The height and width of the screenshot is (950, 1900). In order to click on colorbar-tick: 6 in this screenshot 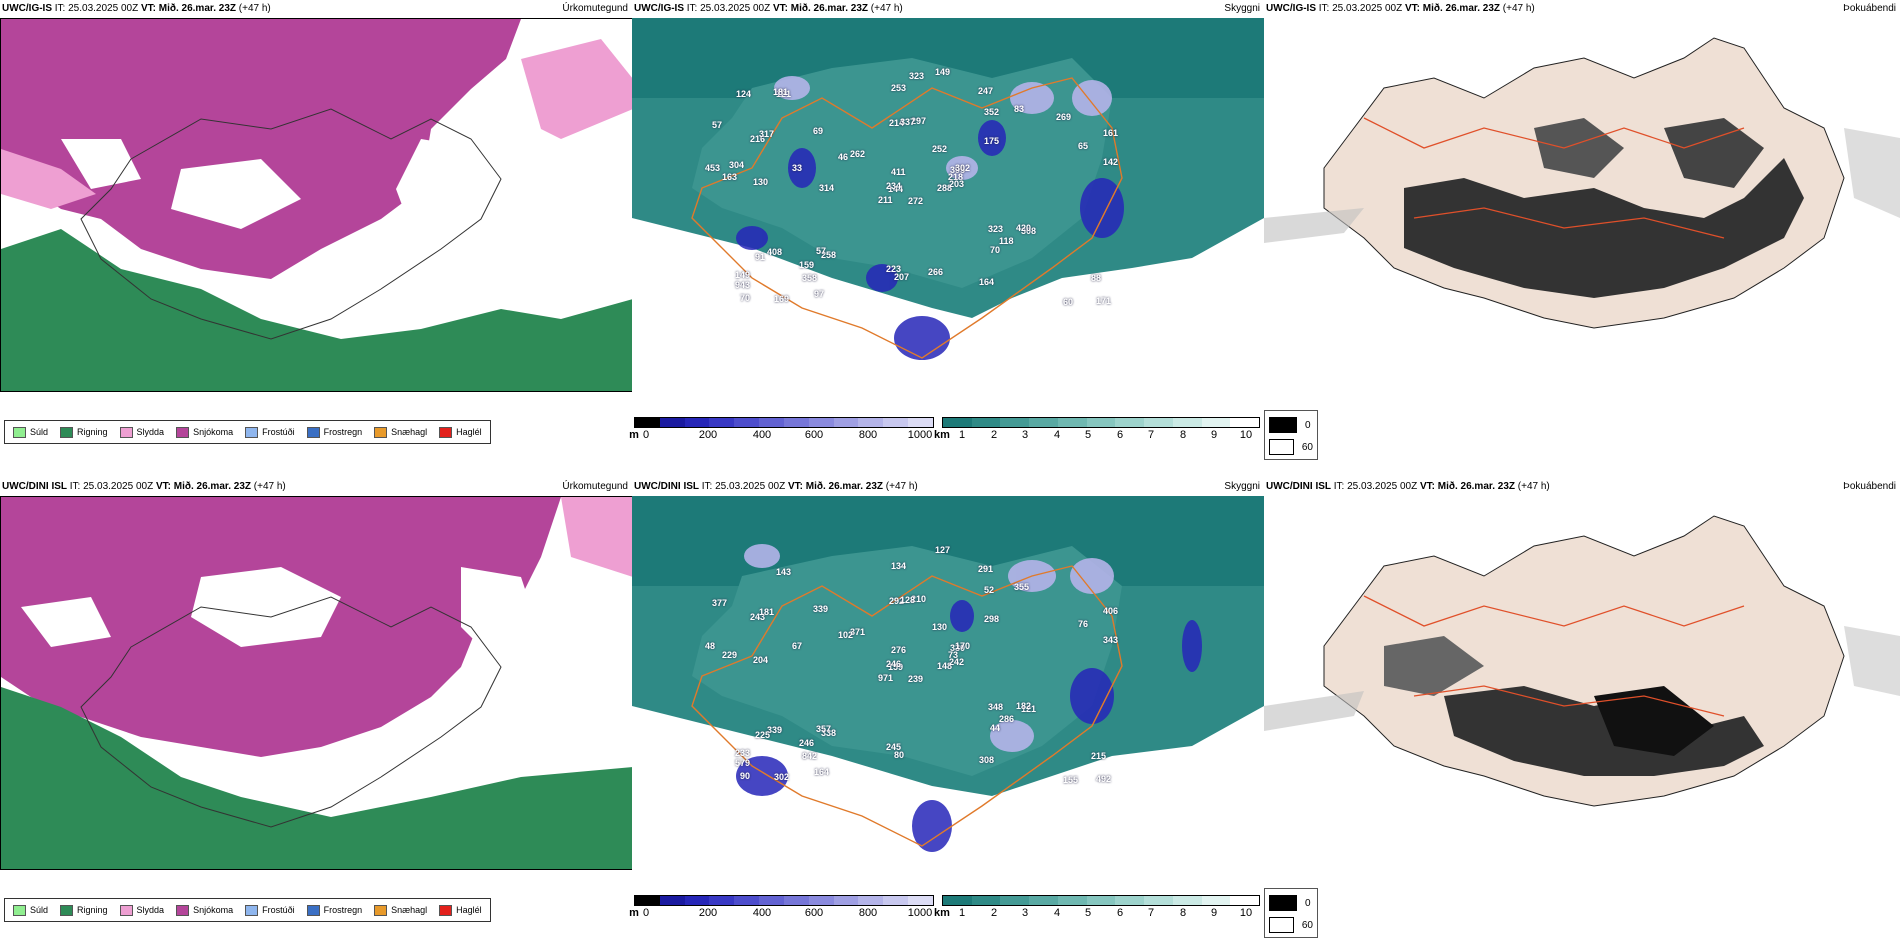, I will do `click(1120, 435)`.